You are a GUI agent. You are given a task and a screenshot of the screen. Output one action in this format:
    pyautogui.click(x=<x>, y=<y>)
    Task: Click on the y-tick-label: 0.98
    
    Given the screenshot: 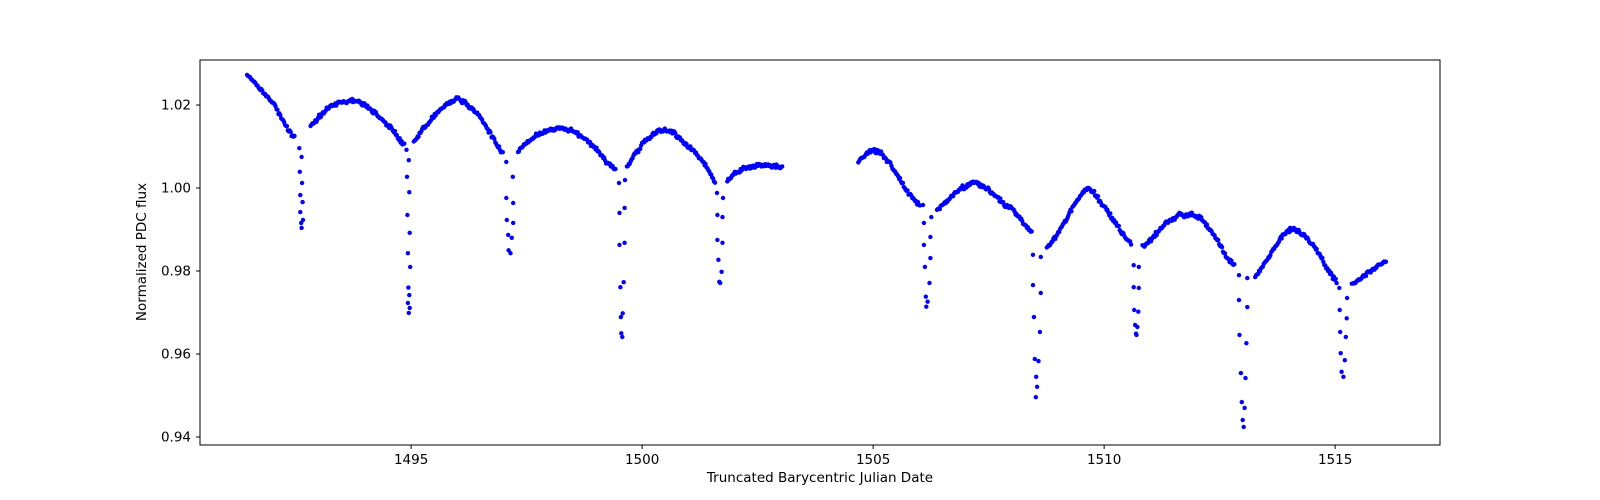 What is the action you would take?
    pyautogui.click(x=176, y=272)
    